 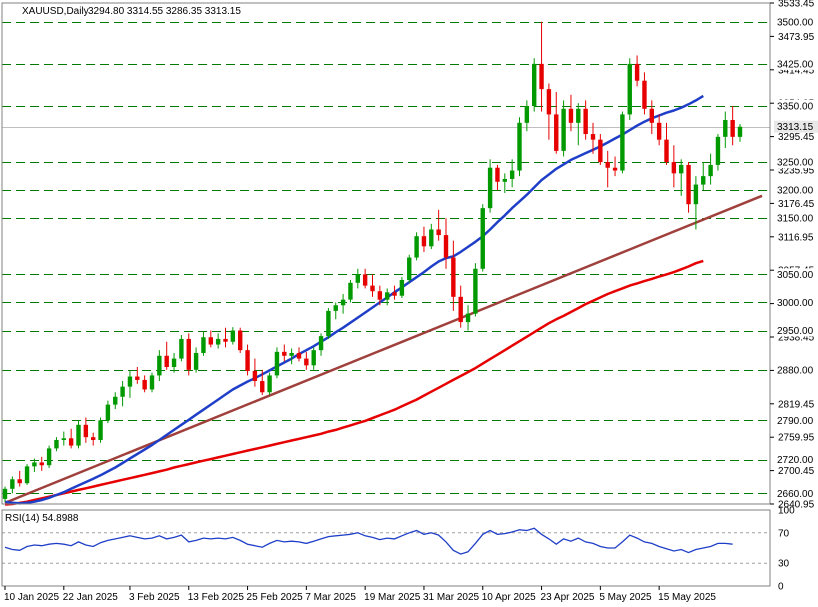 I want to click on price-tick-label: 3295.45, so click(x=796, y=137).